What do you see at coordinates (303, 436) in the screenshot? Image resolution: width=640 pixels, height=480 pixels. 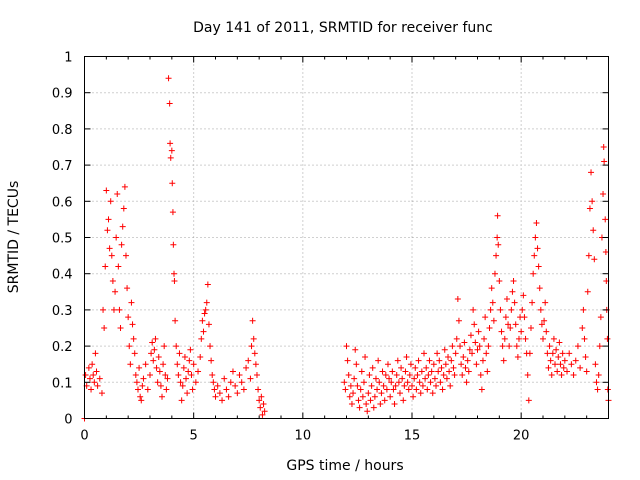 I see `x-tick-label: 10` at bounding box center [303, 436].